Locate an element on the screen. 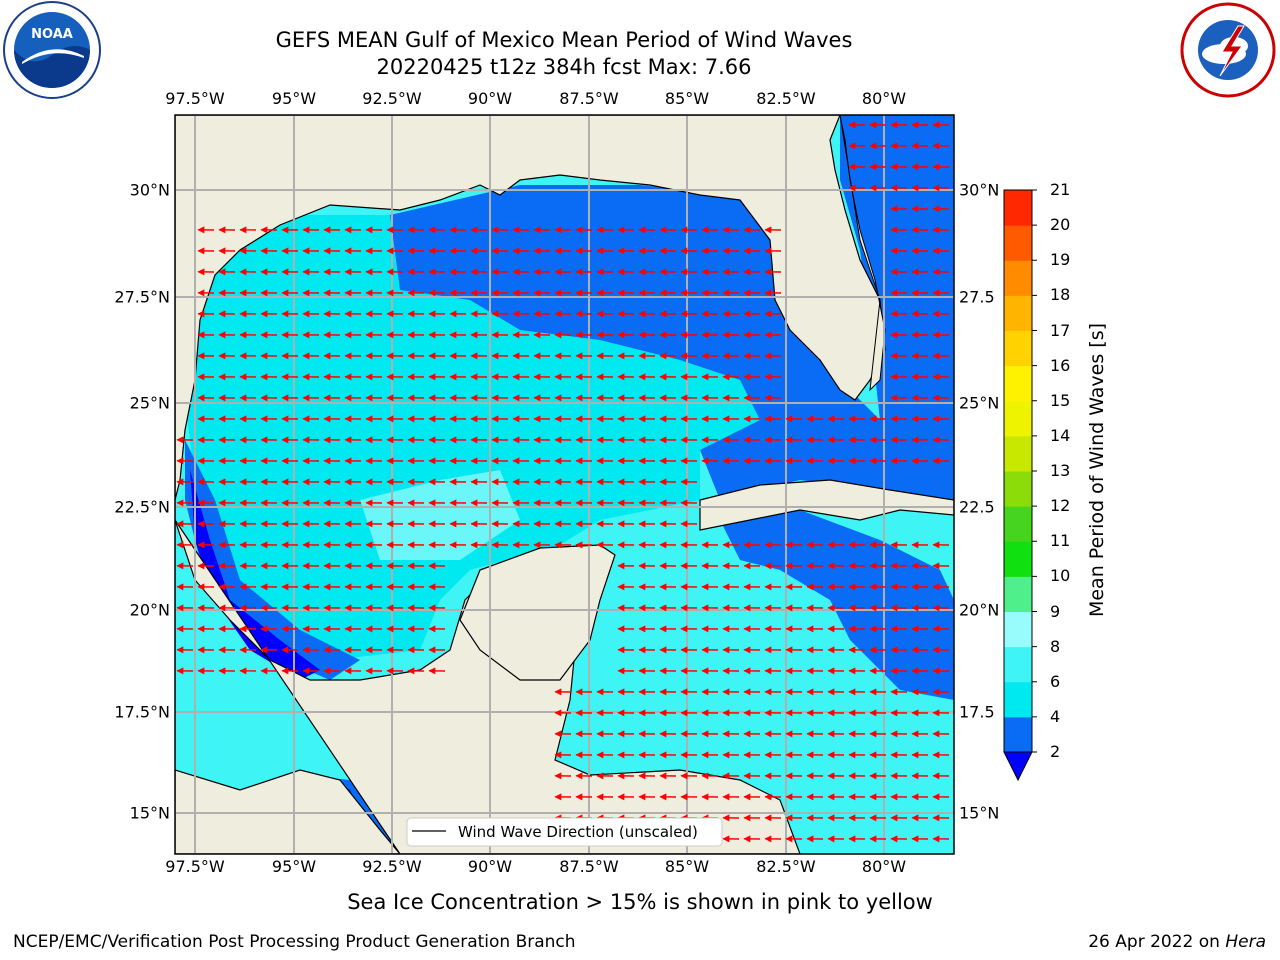  lat-tick-right: 15°N is located at coordinates (979, 813).